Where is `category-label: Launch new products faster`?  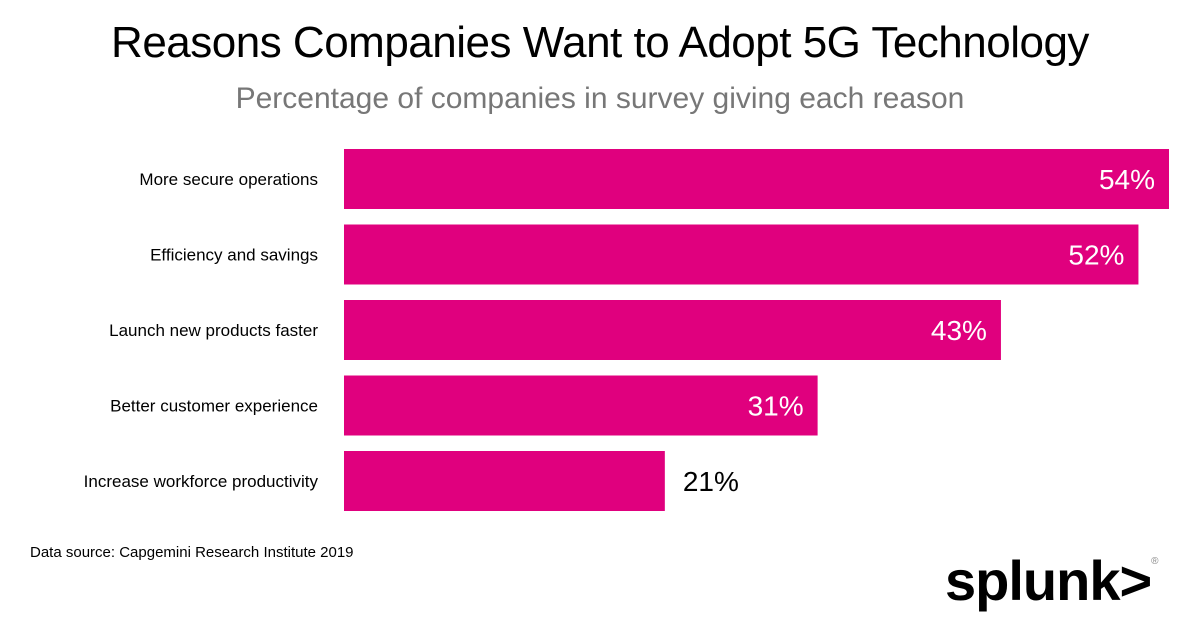 category-label: Launch new products faster is located at coordinates (213, 330).